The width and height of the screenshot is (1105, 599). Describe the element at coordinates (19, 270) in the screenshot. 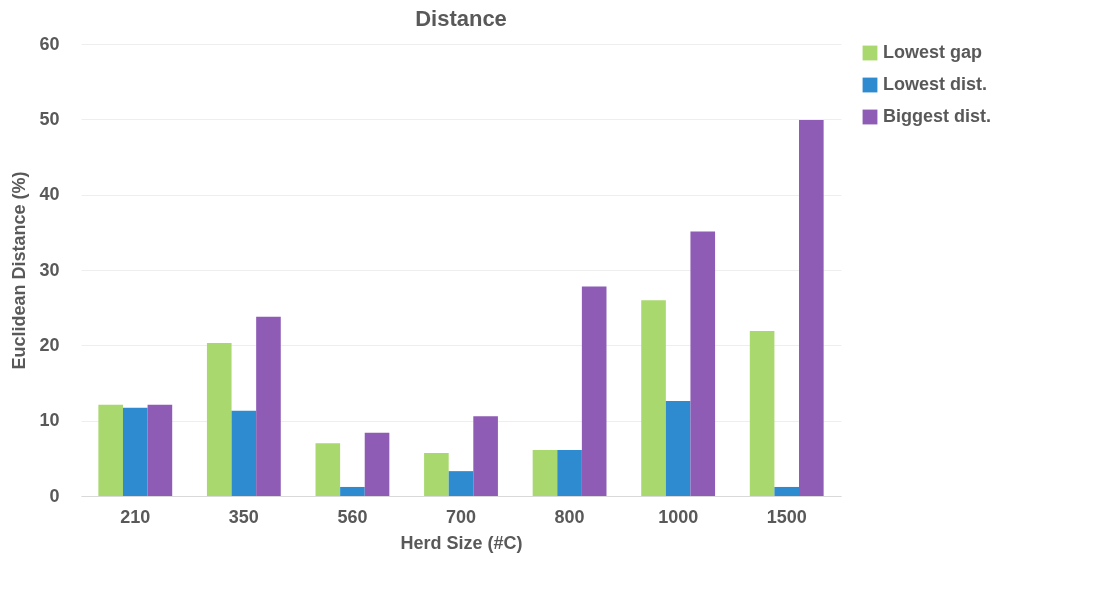

I see `y-axis-title: Euclidean Distance (%)` at that location.